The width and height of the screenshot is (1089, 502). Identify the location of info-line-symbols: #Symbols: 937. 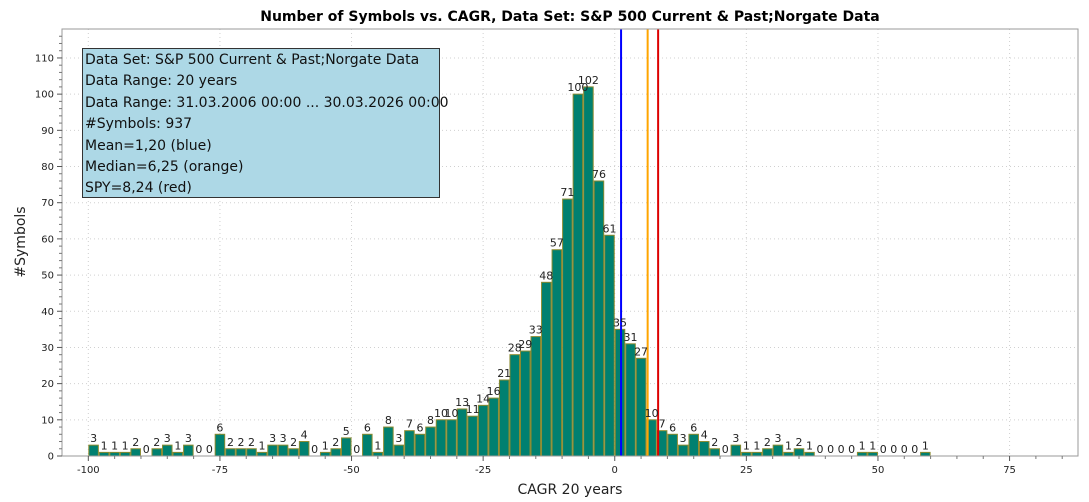
(139, 124).